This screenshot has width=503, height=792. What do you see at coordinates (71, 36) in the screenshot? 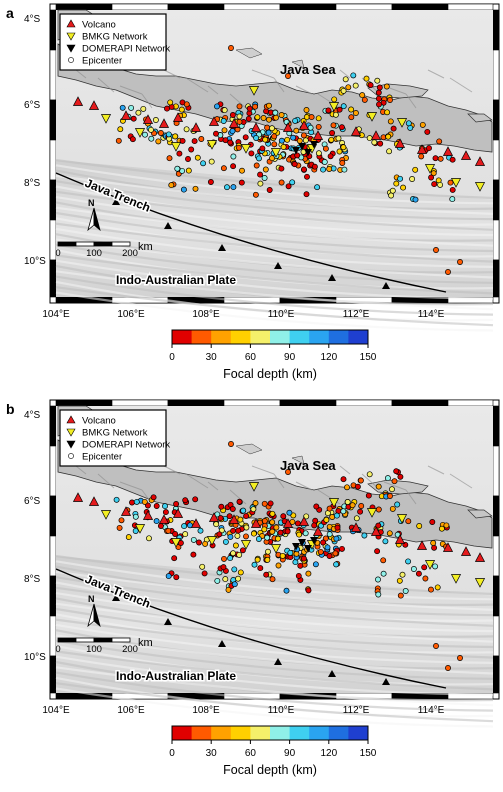
I see `legend-symbol-bmkg-network` at bounding box center [71, 36].